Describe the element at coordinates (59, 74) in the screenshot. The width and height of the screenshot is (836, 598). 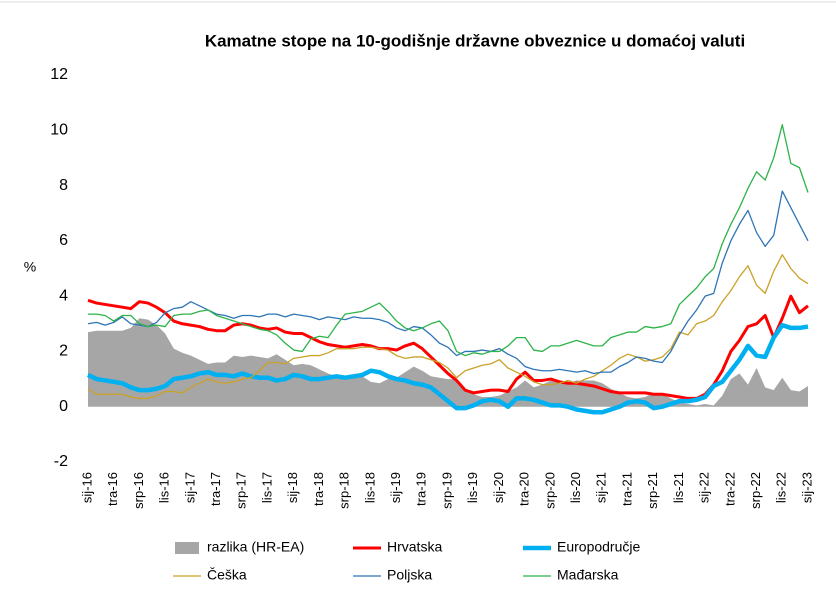
I see `y-tick-label: 12` at that location.